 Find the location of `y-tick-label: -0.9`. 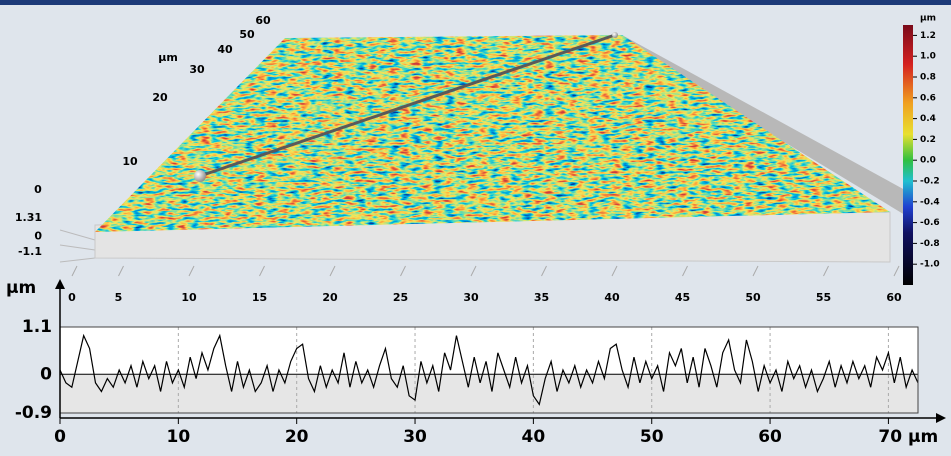

y-tick-label: -0.9 is located at coordinates (33, 413).